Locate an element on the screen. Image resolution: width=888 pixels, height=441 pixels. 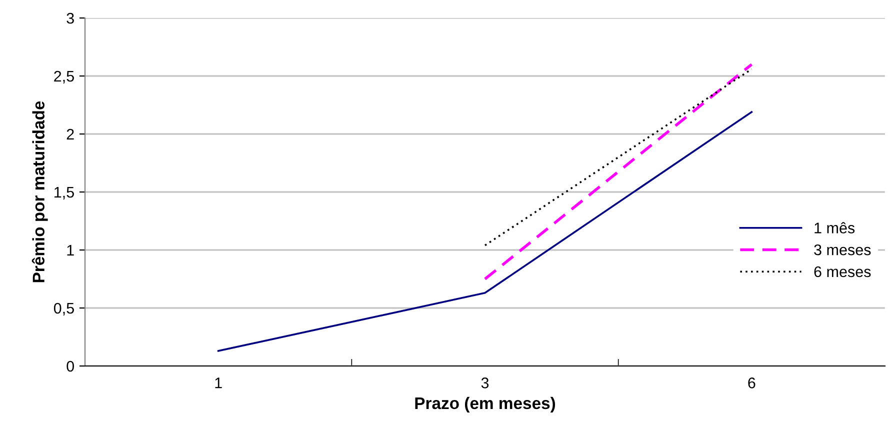
x-tick-label: 6 is located at coordinates (752, 383).